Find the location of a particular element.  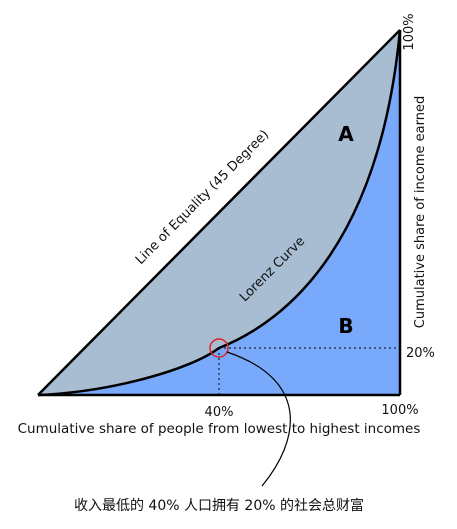

x-tick-100: 100% is located at coordinates (399, 410).